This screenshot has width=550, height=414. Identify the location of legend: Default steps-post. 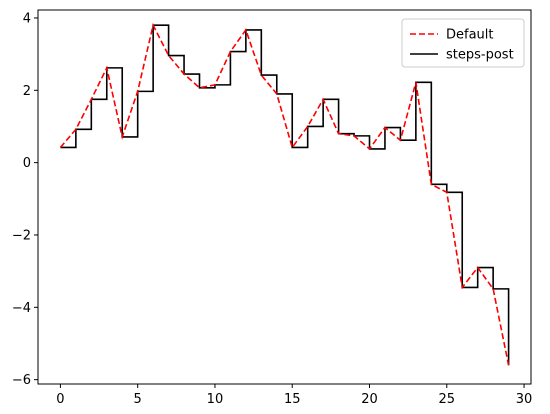
(463, 43).